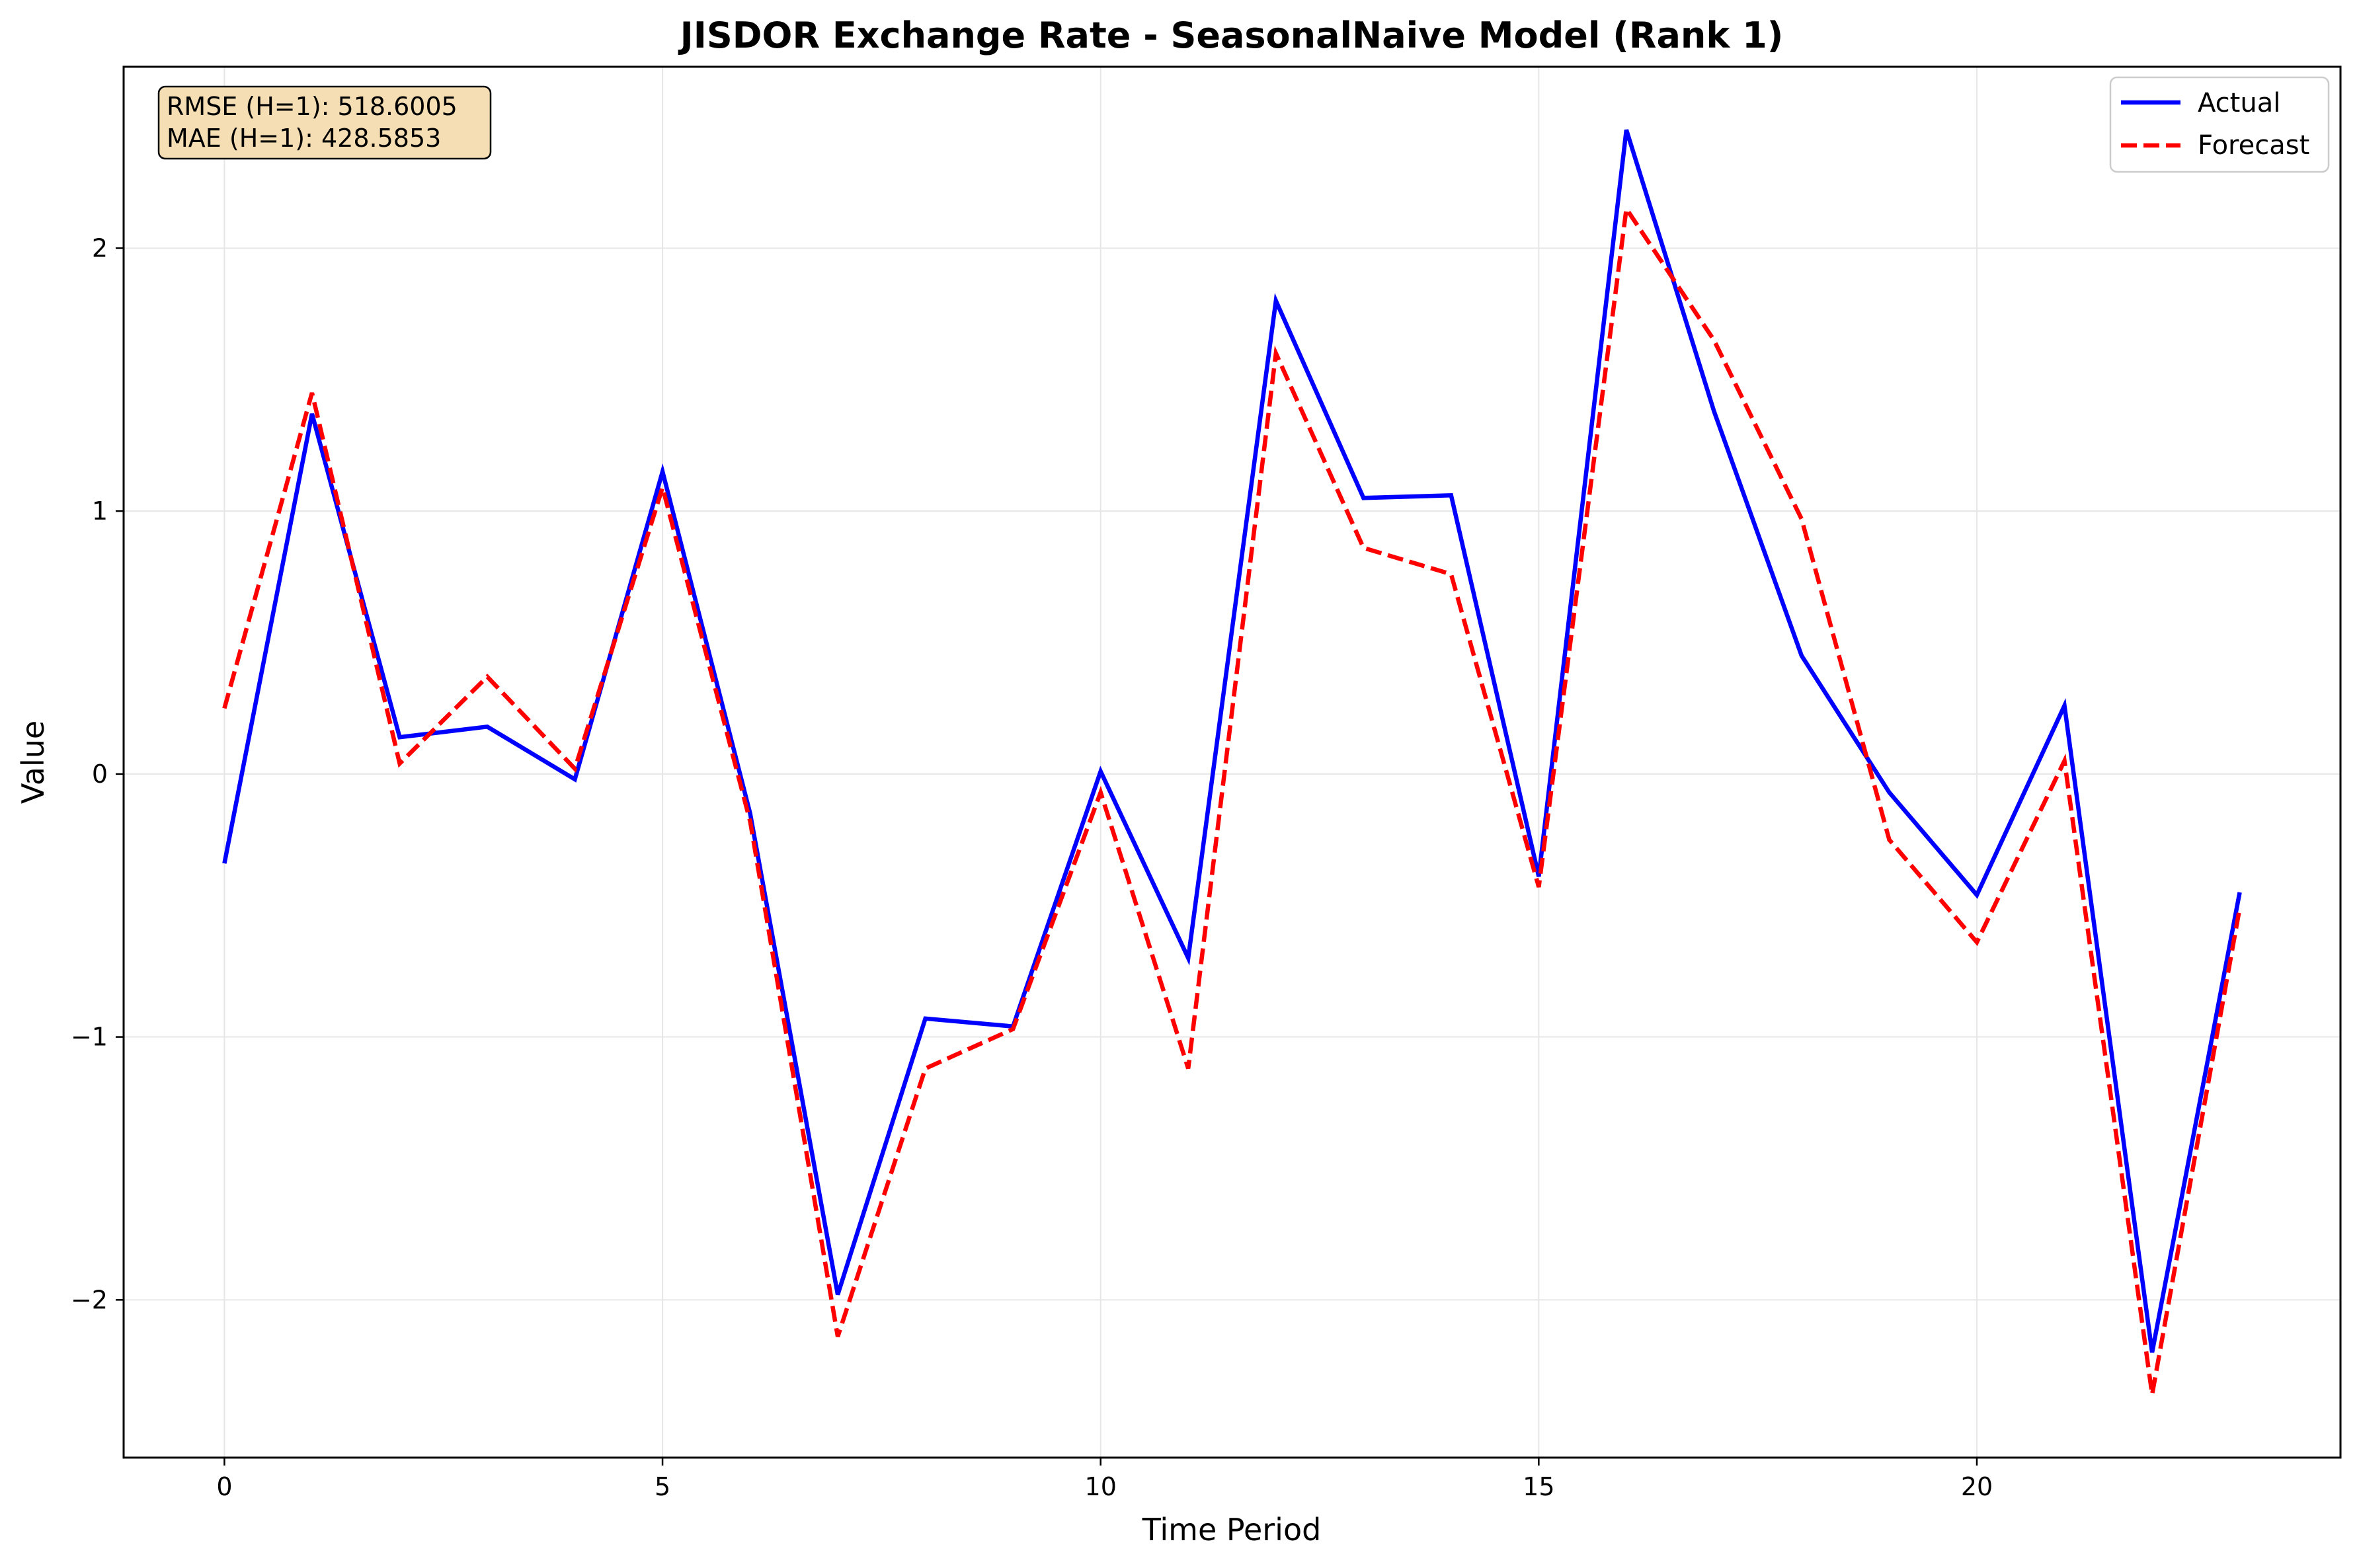  I want to click on y-axis-label: Value, so click(33, 762).